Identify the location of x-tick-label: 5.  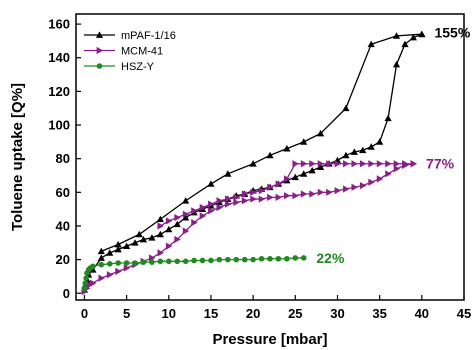
(126, 313).